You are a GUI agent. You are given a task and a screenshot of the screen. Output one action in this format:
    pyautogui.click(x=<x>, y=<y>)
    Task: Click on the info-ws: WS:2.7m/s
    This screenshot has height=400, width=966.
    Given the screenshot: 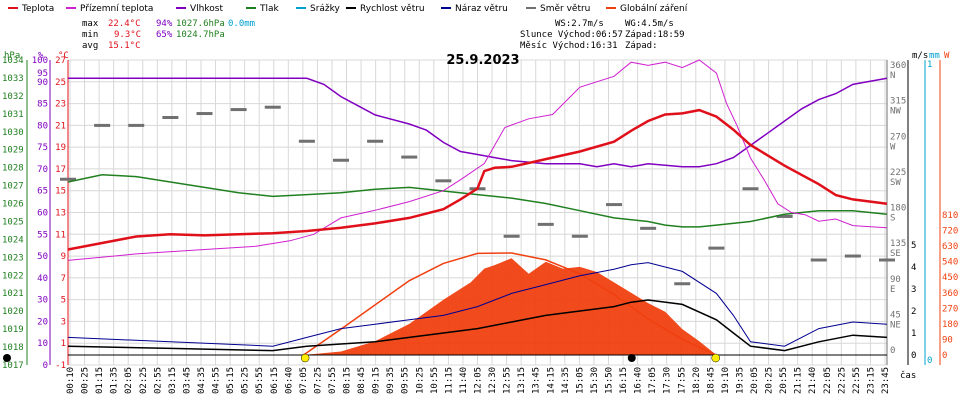 What is the action you would take?
    pyautogui.click(x=579, y=24)
    